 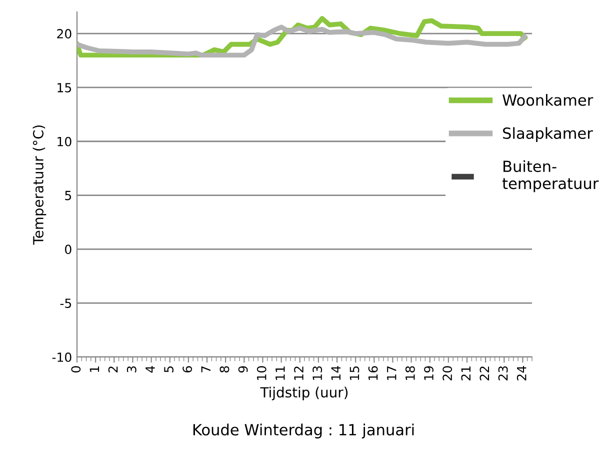 What do you see at coordinates (280, 373) in the screenshot?
I see `x-tick-label: 11` at bounding box center [280, 373].